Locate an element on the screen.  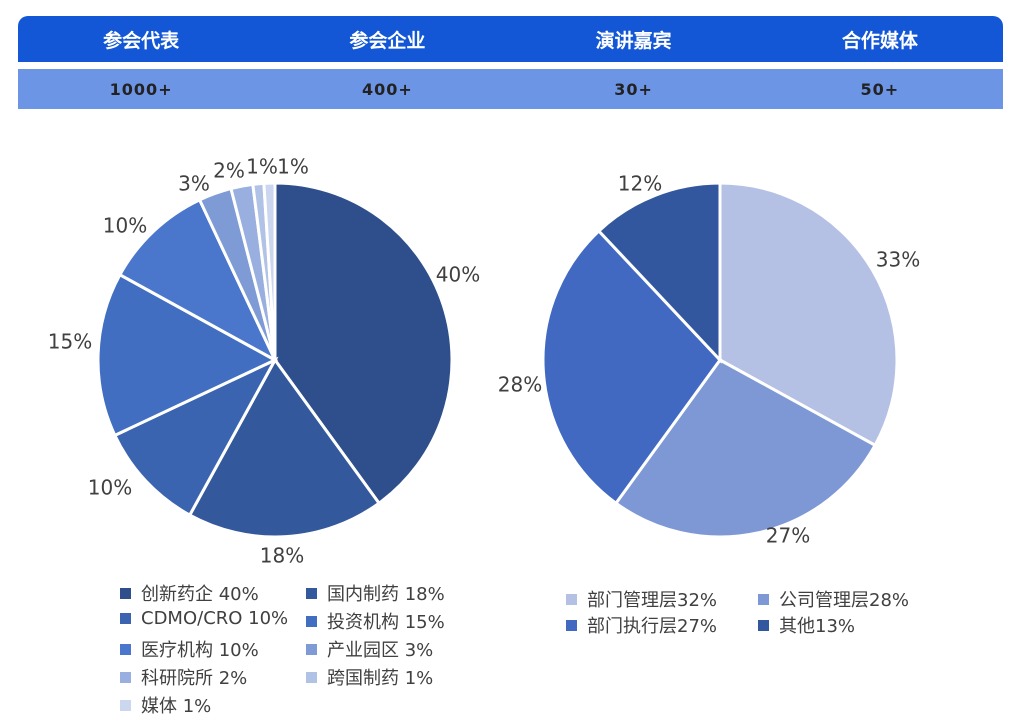
attendee-type-legend-item-3: 投资机构 15% is located at coordinates (375, 621).